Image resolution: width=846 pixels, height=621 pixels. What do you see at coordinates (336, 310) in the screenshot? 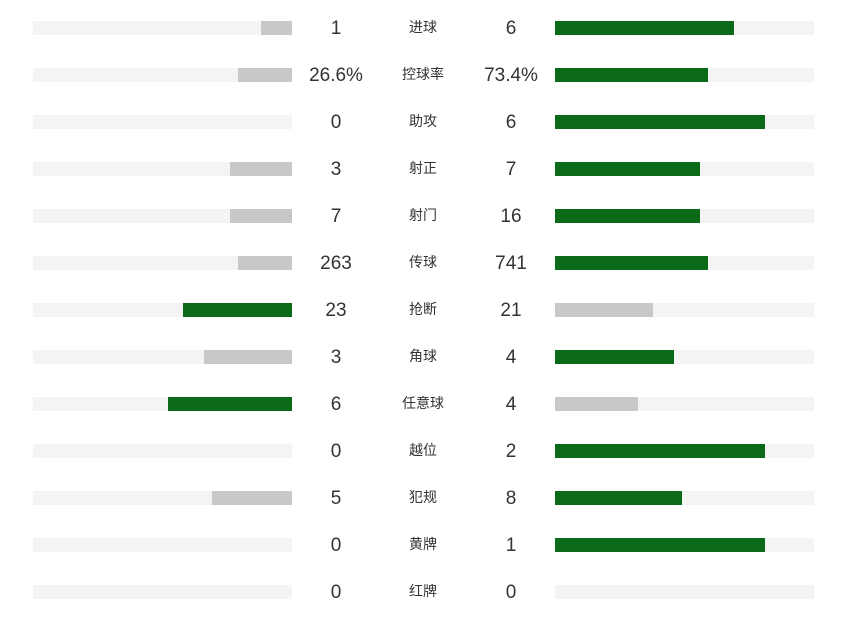
I see `home-stat-value: 23` at bounding box center [336, 310].